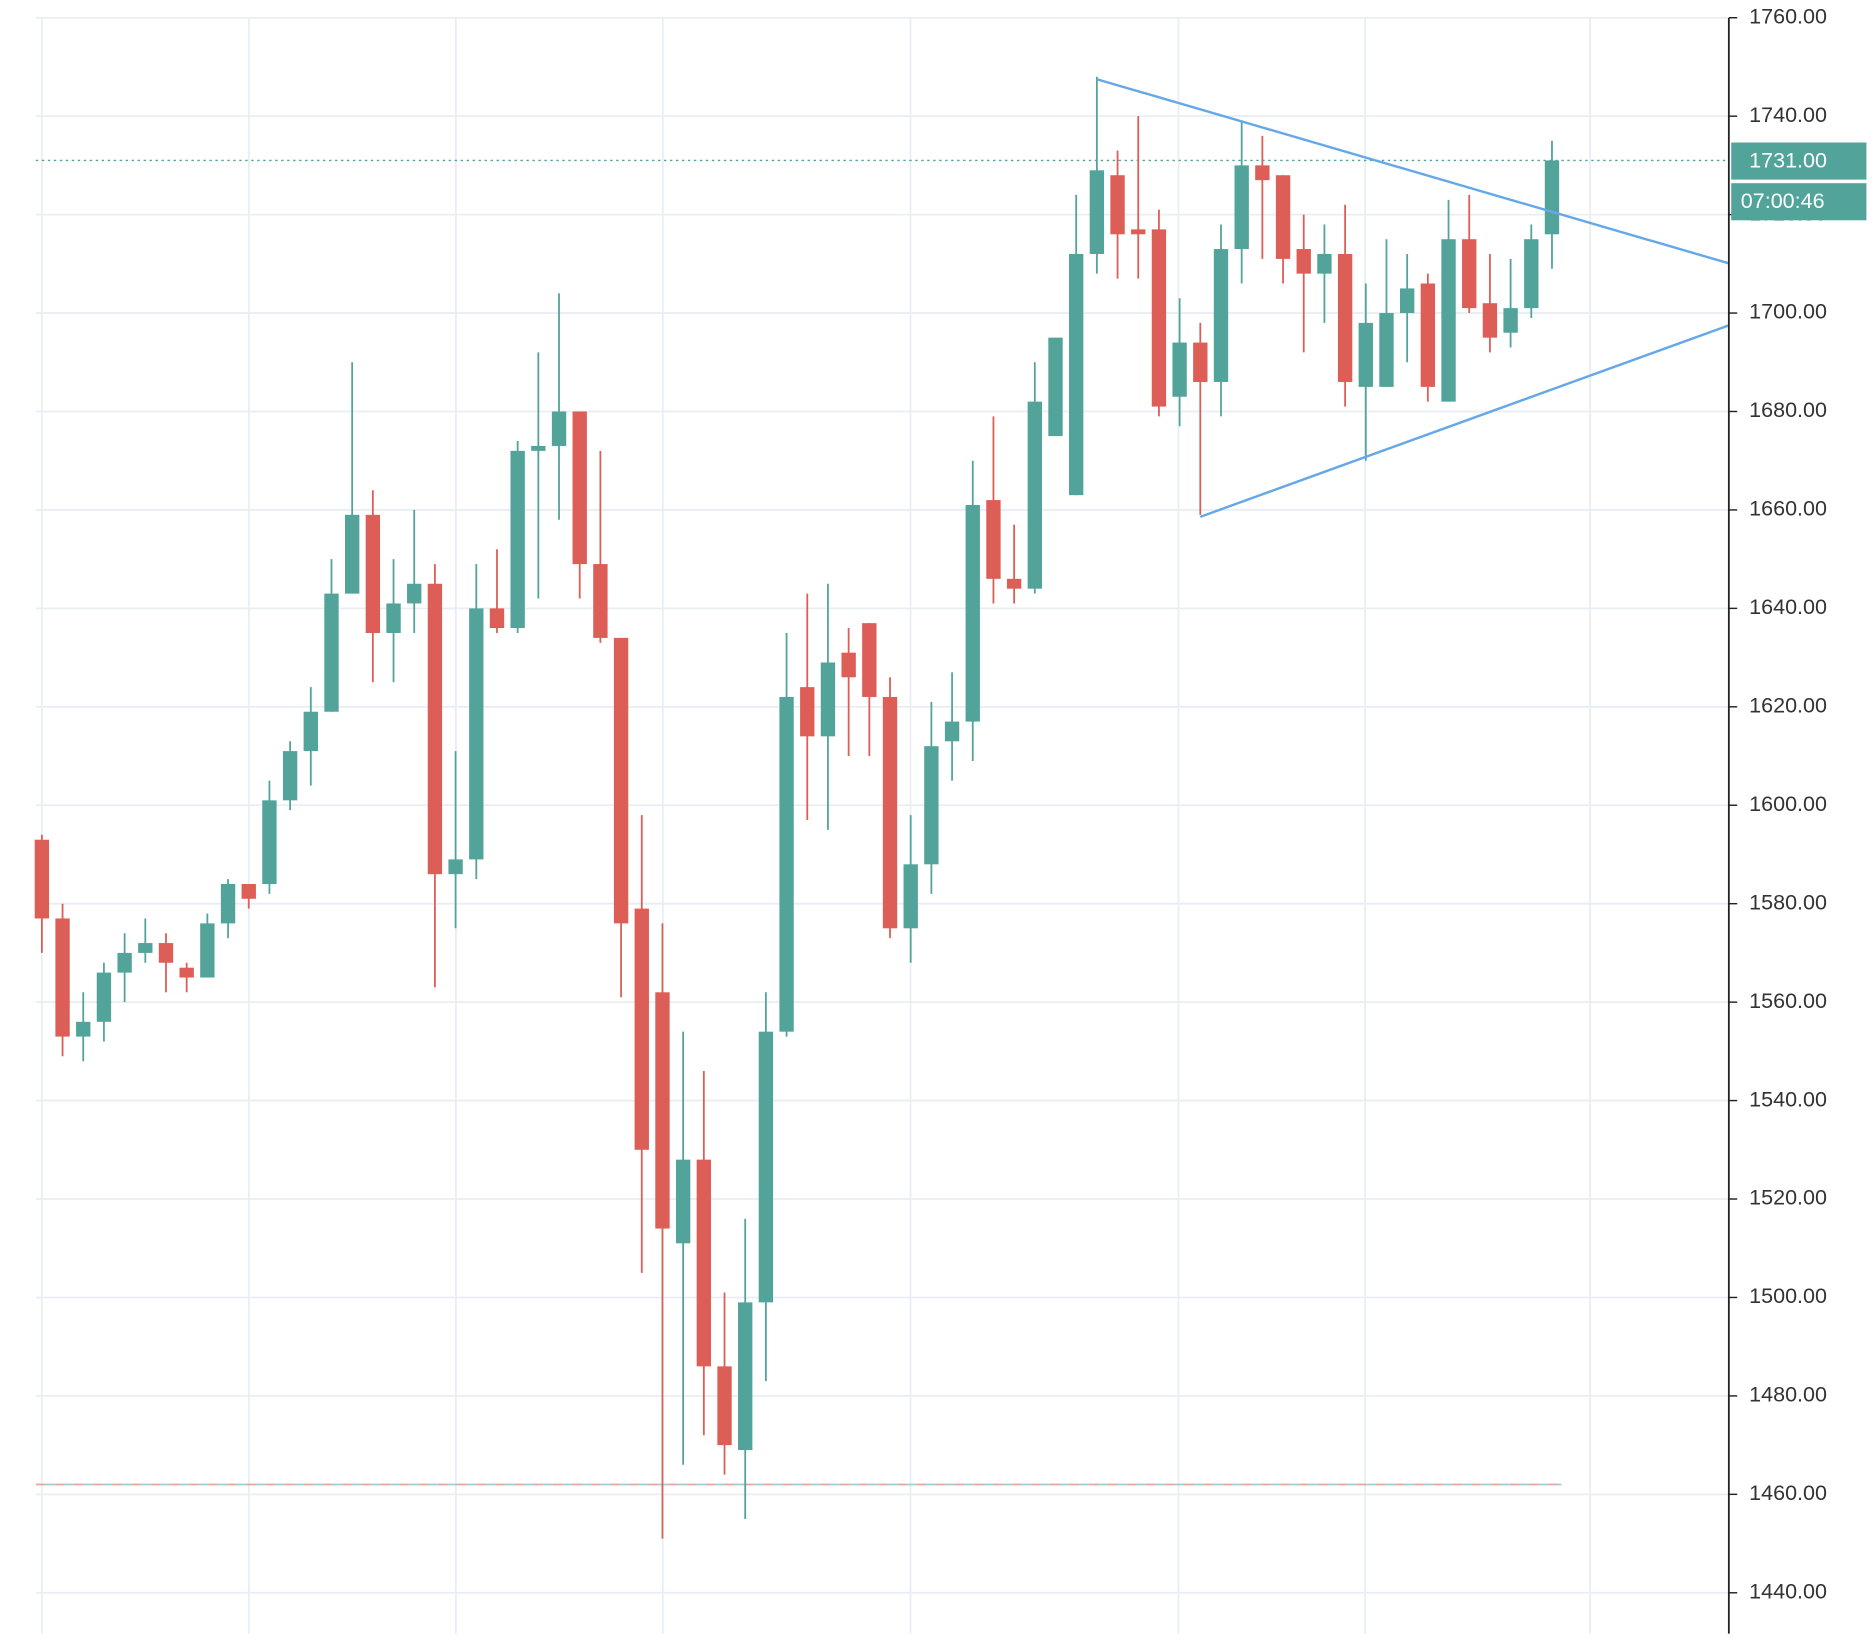 The width and height of the screenshot is (1876, 1648). What do you see at coordinates (1788, 902) in the screenshot?
I see `y-tick-label: 1580.00` at bounding box center [1788, 902].